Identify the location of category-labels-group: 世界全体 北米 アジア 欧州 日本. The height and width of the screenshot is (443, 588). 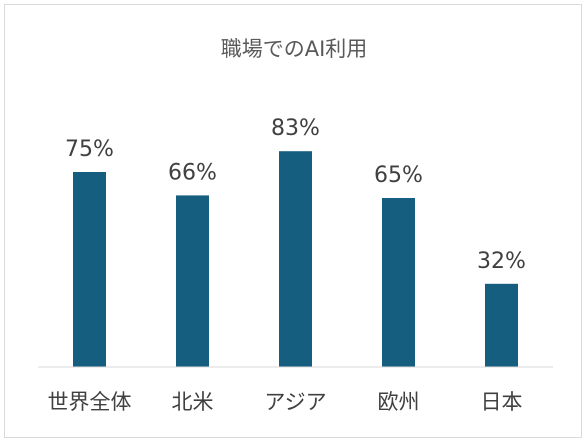
(285, 402).